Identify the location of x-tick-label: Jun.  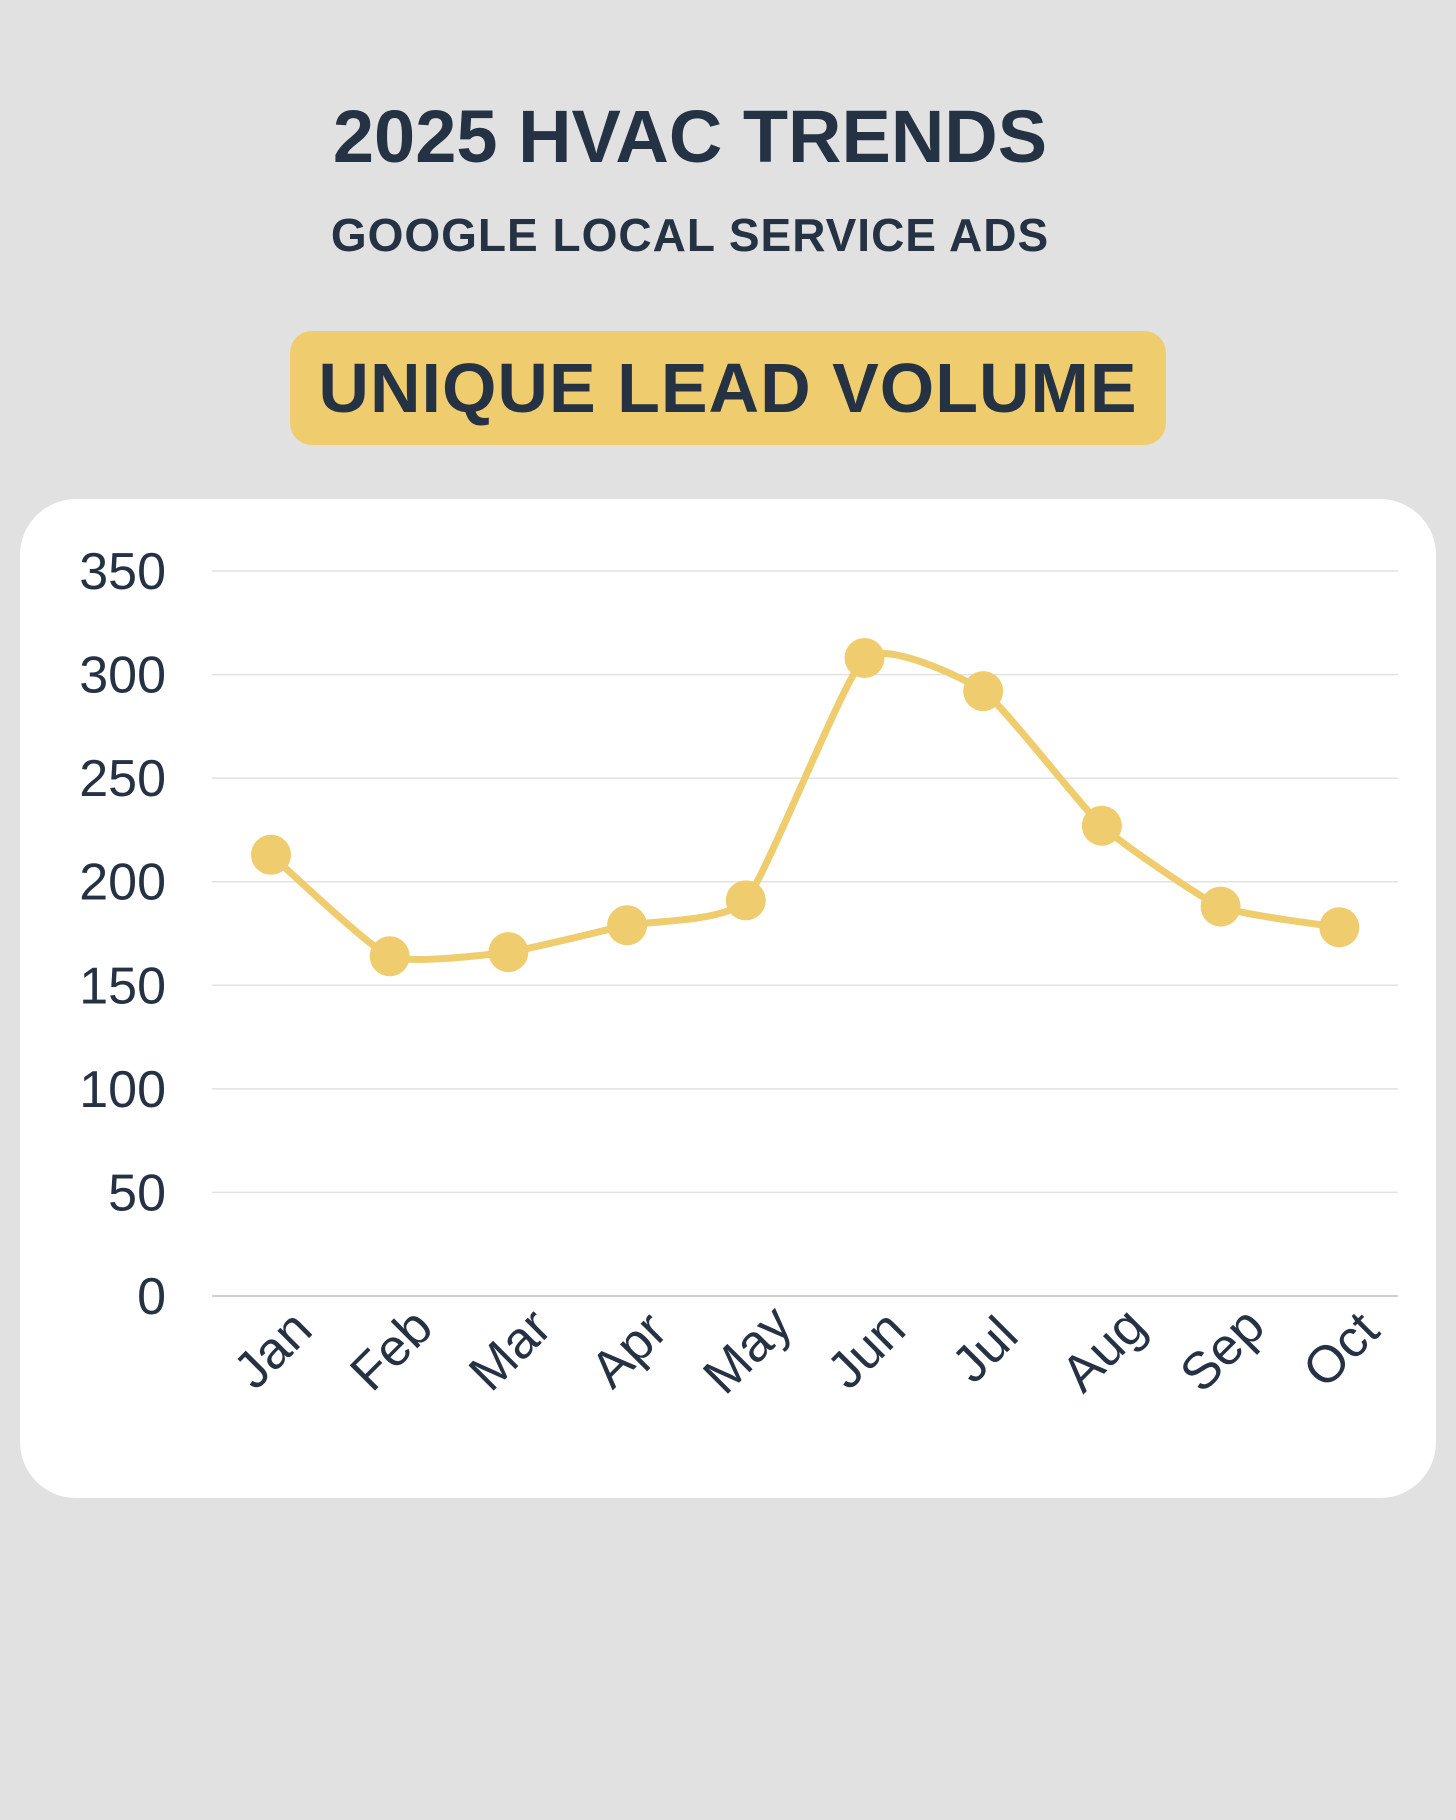
(866, 1350).